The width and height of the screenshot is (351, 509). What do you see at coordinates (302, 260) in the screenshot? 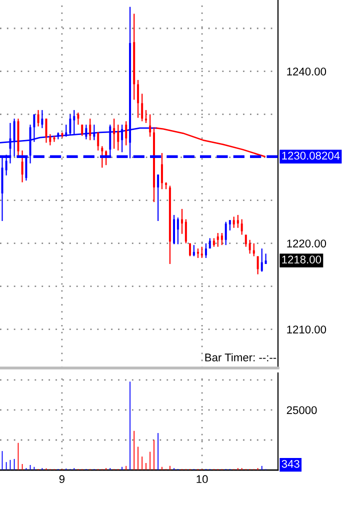
I see `annotation: 1218.00` at bounding box center [302, 260].